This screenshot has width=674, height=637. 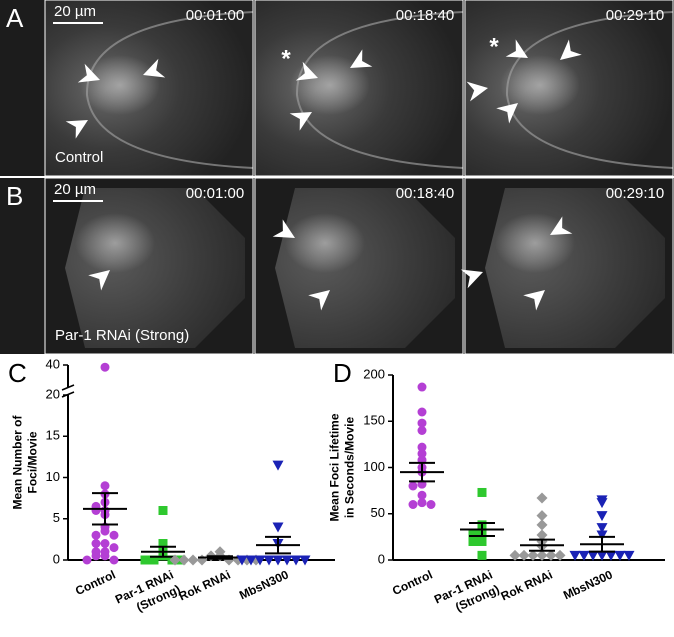 I want to click on y-axis-title-line: in Seconds/Movie, so click(x=350, y=467).